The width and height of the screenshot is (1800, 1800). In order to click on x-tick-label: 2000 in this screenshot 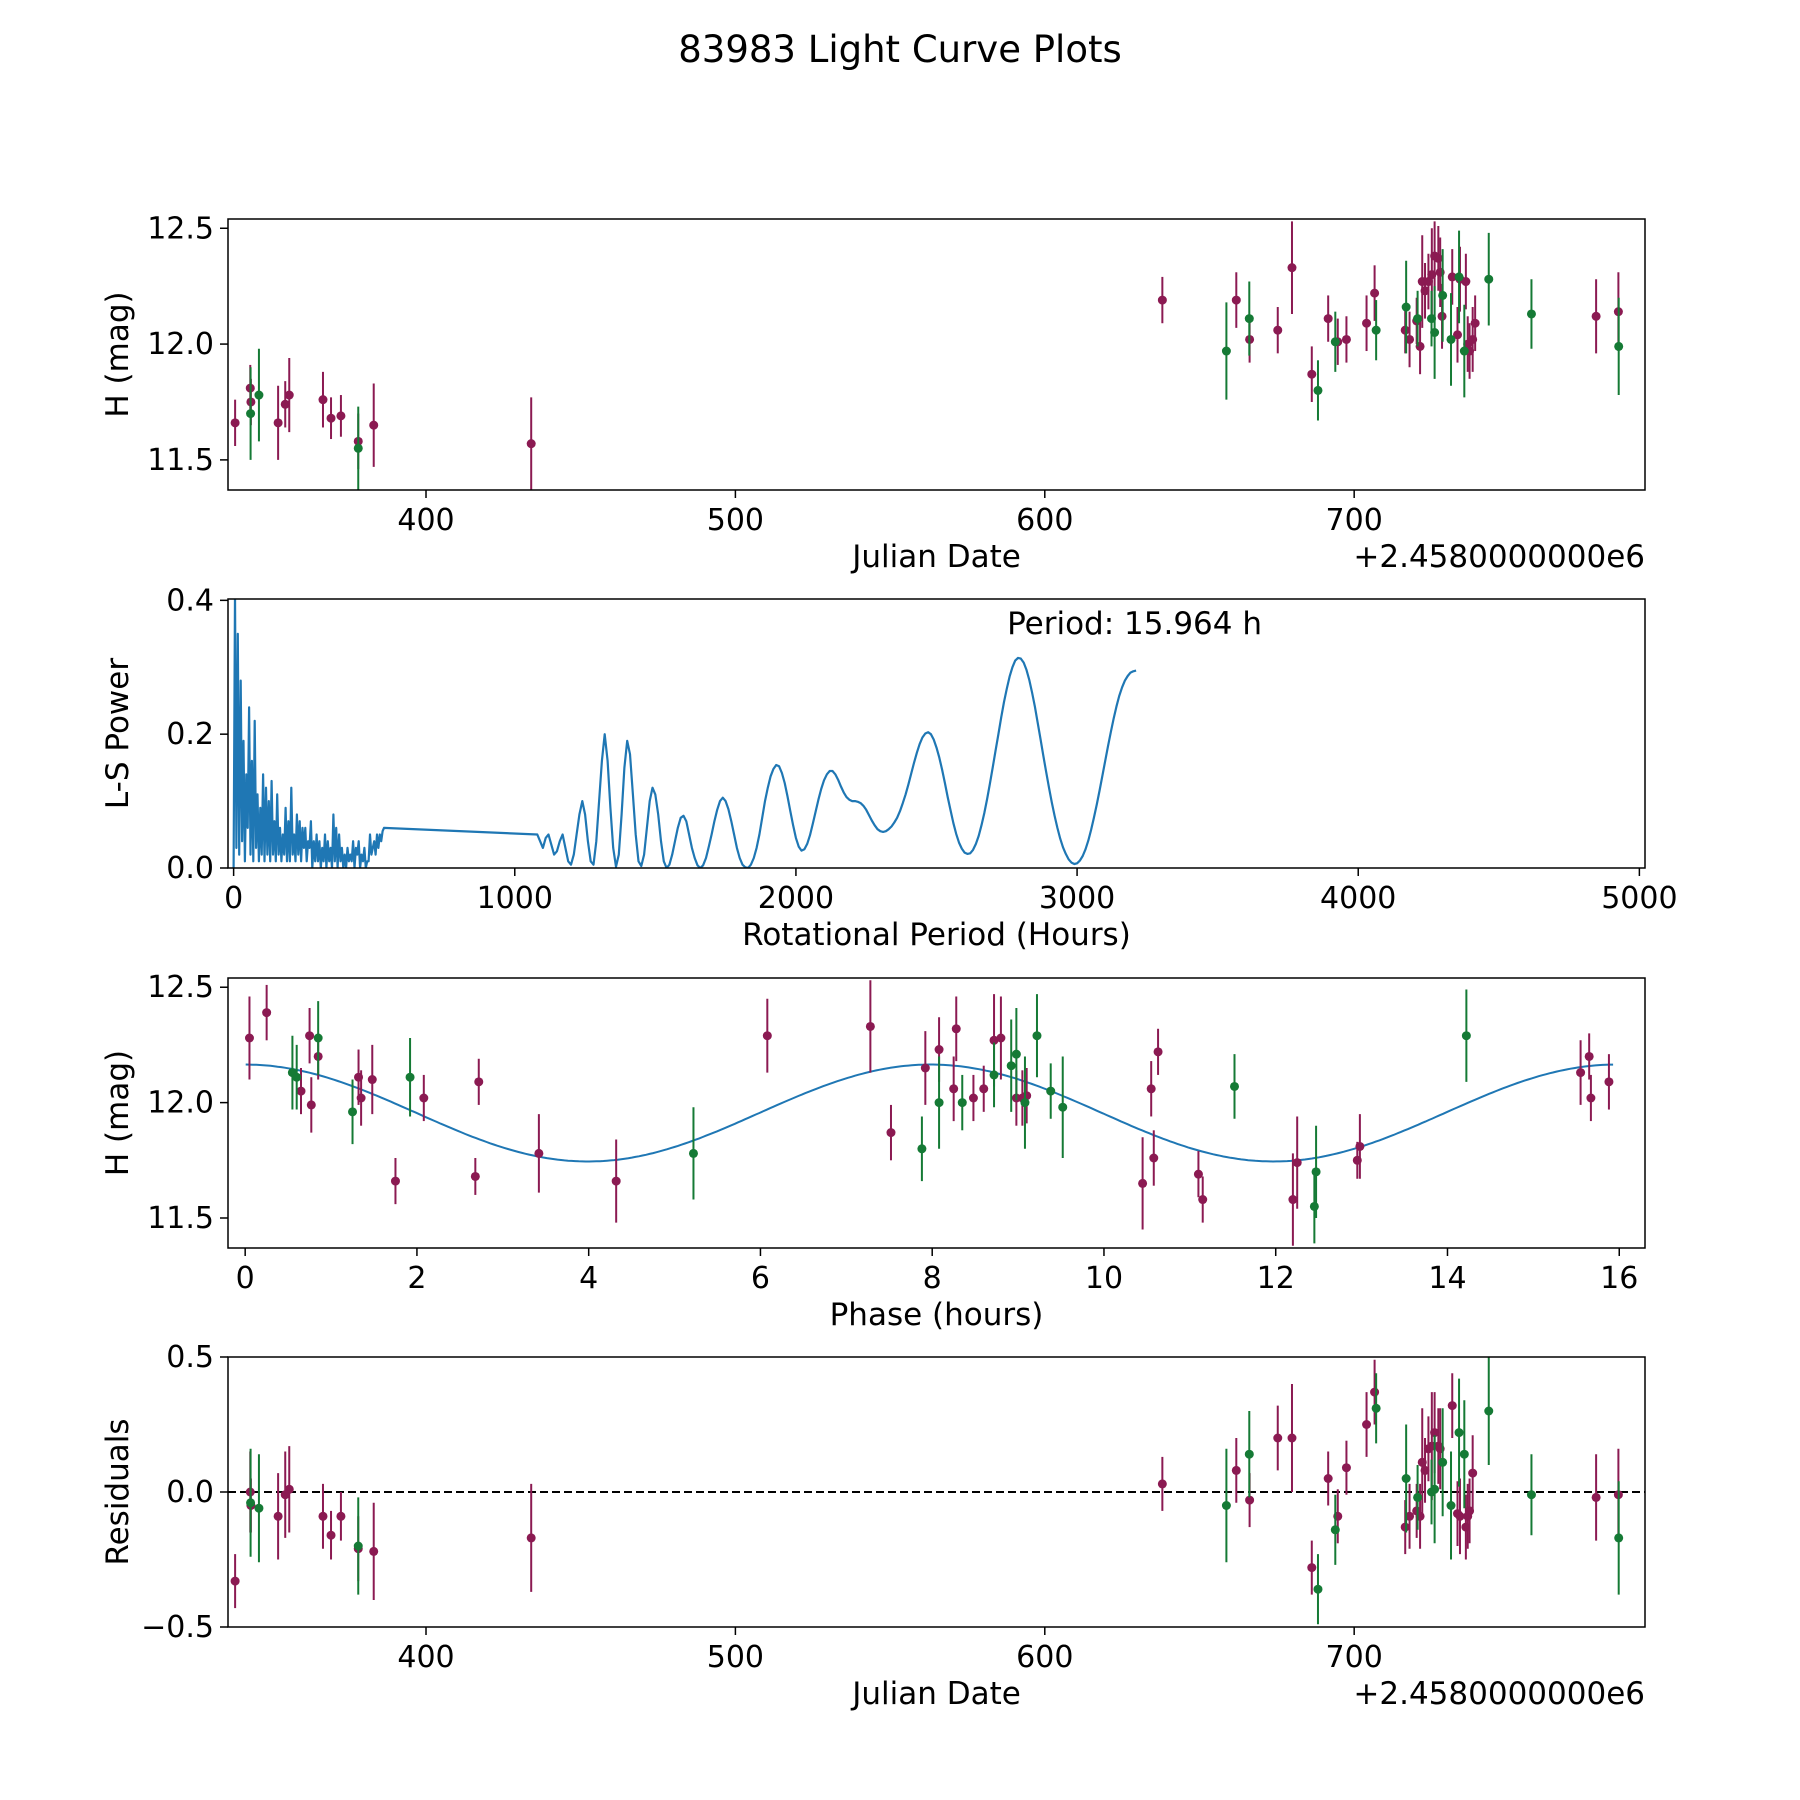, I will do `click(796, 898)`.